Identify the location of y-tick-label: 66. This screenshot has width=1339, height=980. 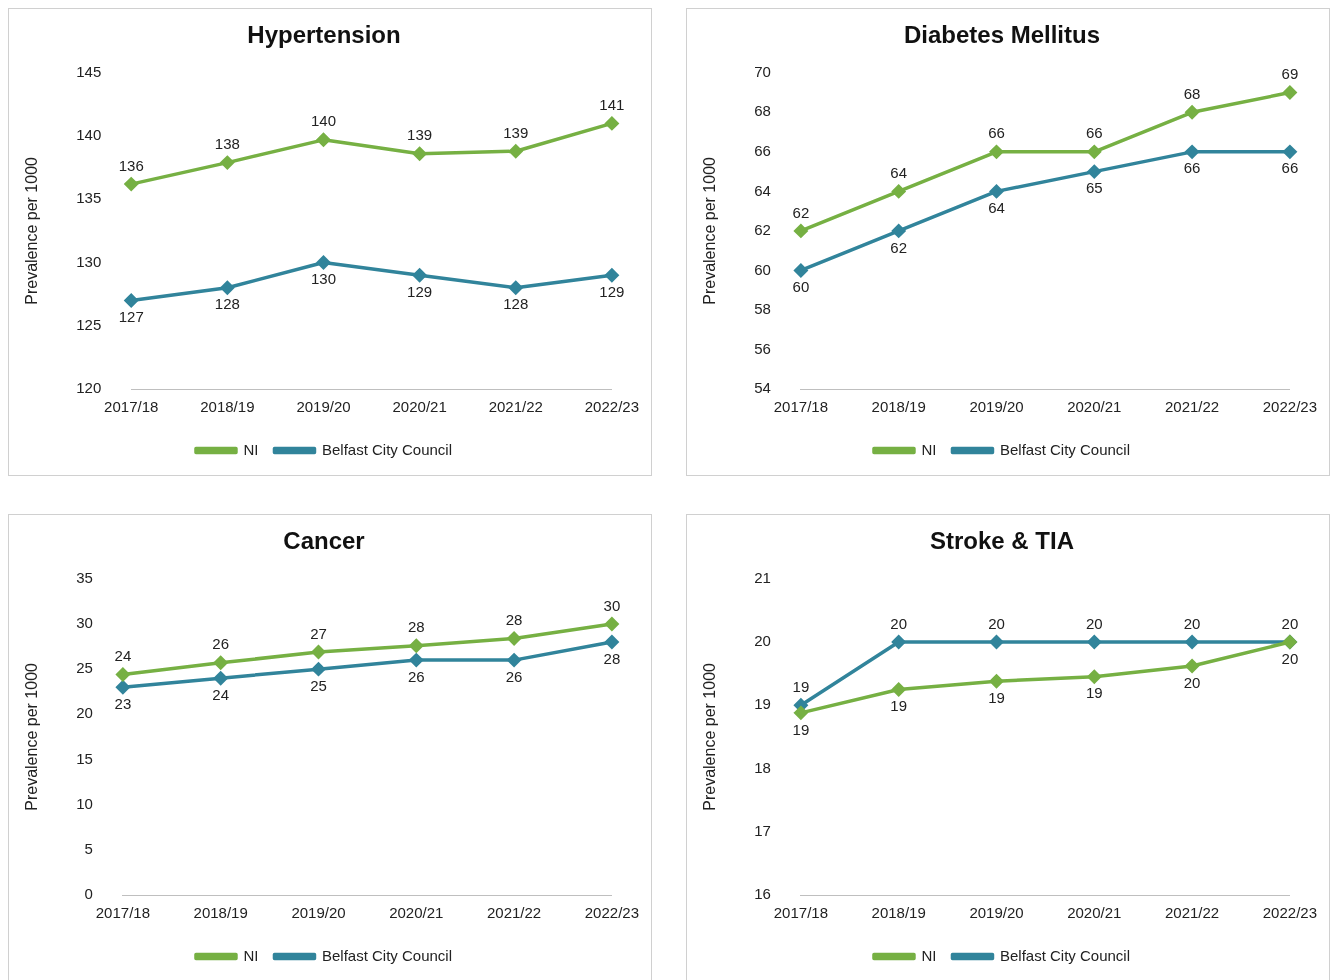
(762, 150).